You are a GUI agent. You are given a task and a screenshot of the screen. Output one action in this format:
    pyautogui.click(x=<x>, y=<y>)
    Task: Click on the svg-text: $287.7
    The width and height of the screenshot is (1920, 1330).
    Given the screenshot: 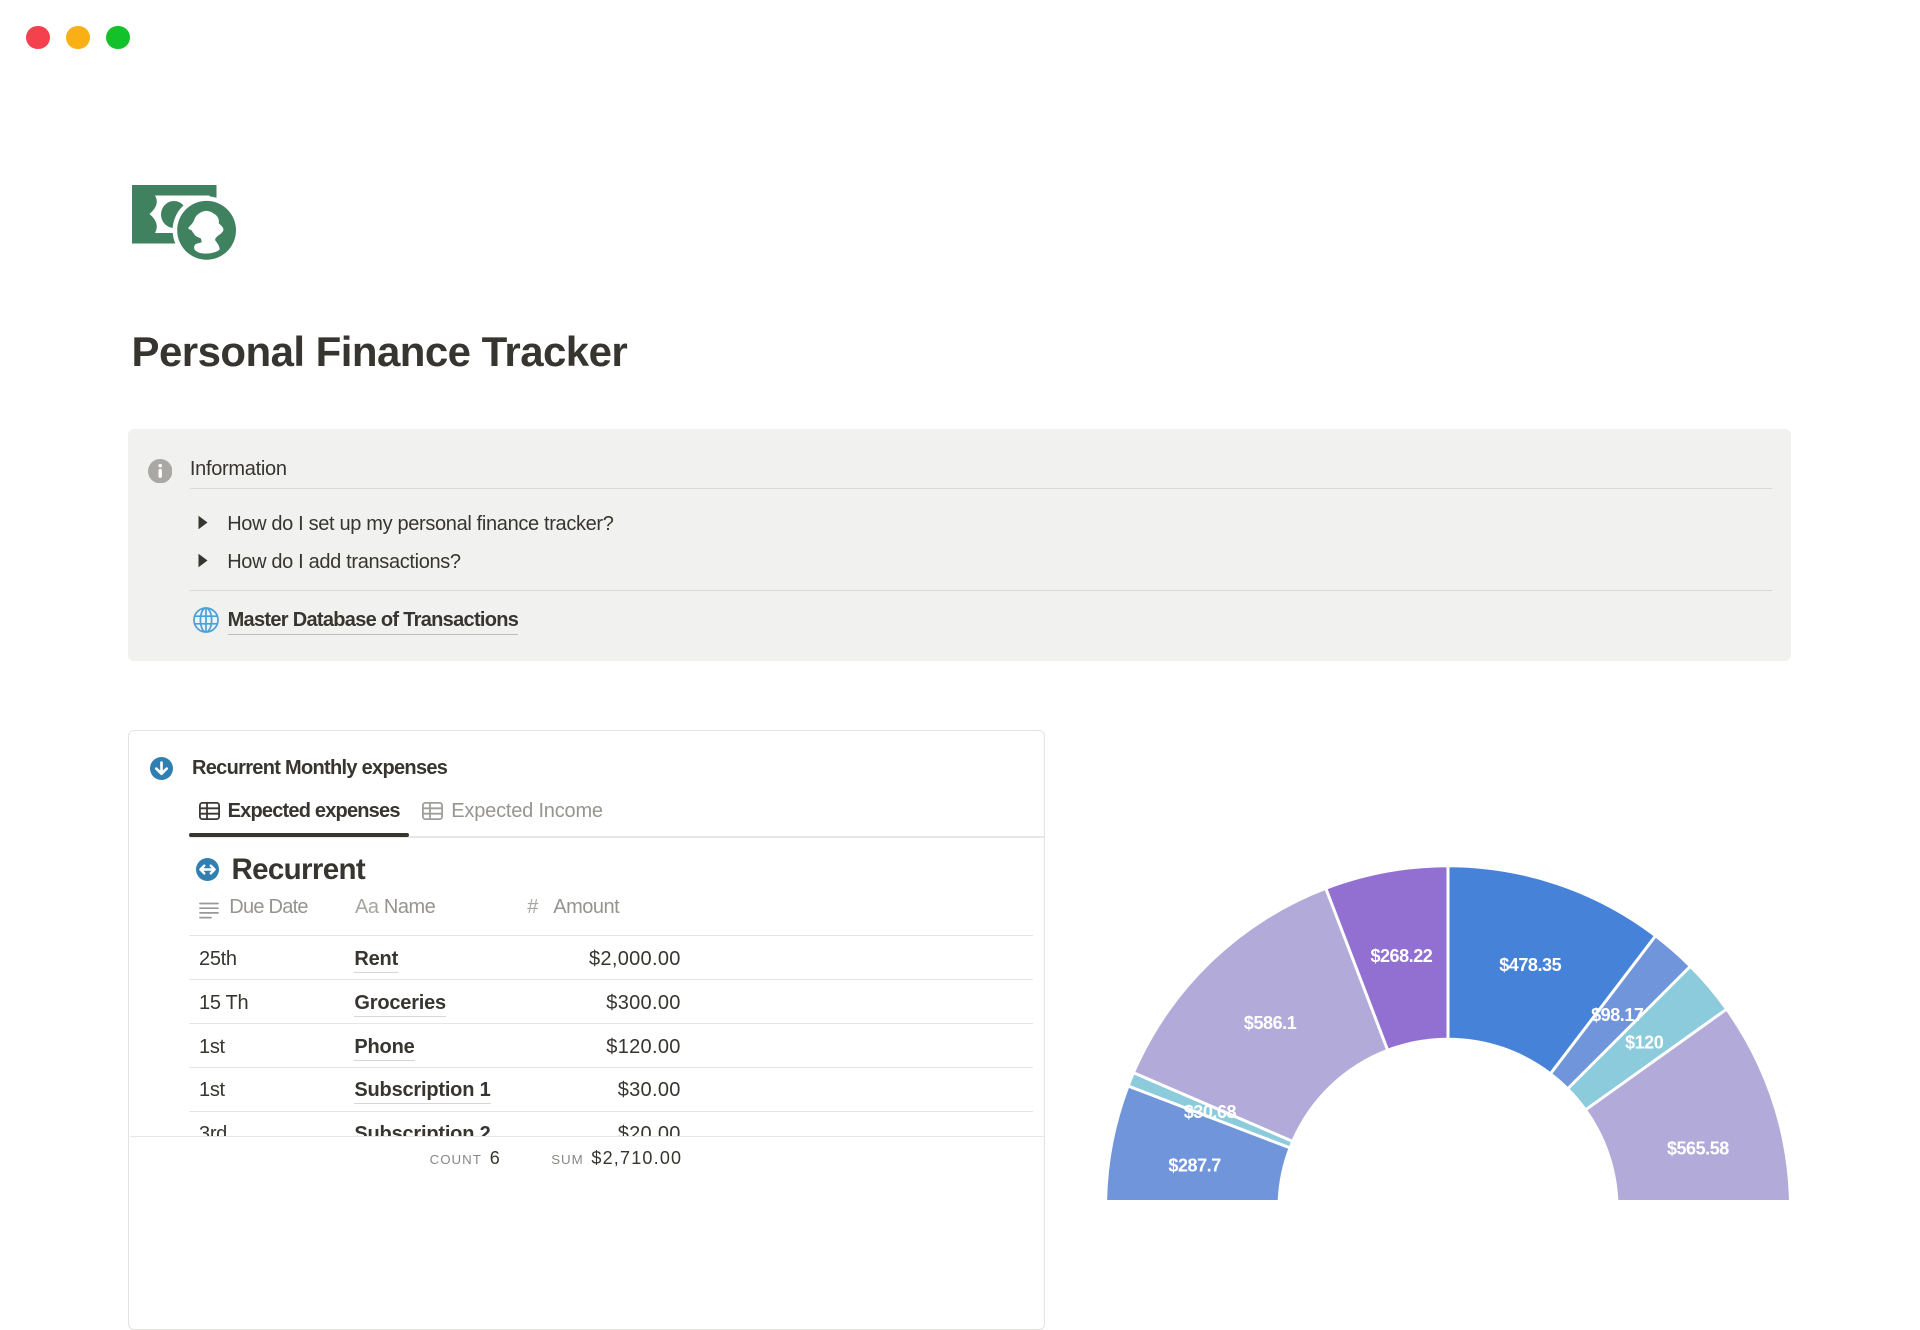 What is the action you would take?
    pyautogui.click(x=1194, y=1166)
    